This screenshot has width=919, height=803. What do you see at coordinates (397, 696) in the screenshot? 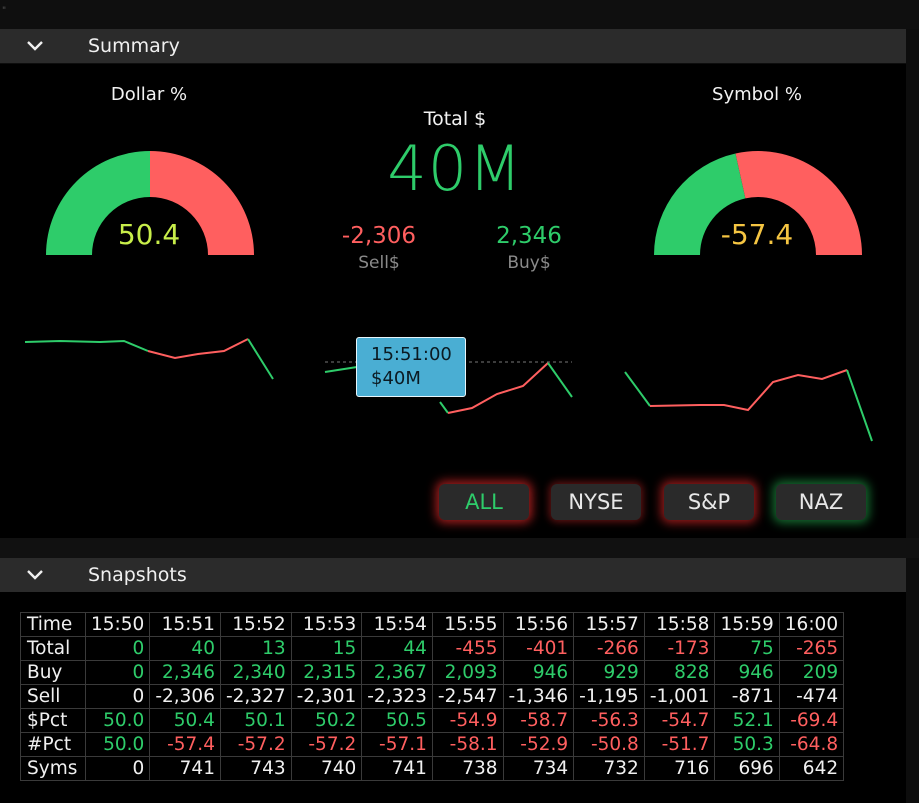
I see `table-cell: -2,323` at bounding box center [397, 696].